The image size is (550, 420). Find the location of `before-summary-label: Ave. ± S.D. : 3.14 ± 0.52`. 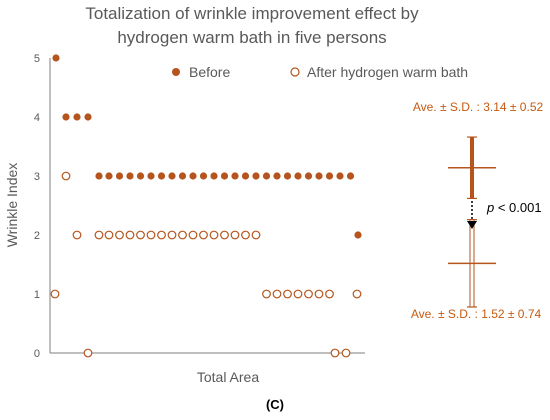

before-summary-label: Ave. ± S.D. : 3.14 ± 0.52 is located at coordinates (478, 107).